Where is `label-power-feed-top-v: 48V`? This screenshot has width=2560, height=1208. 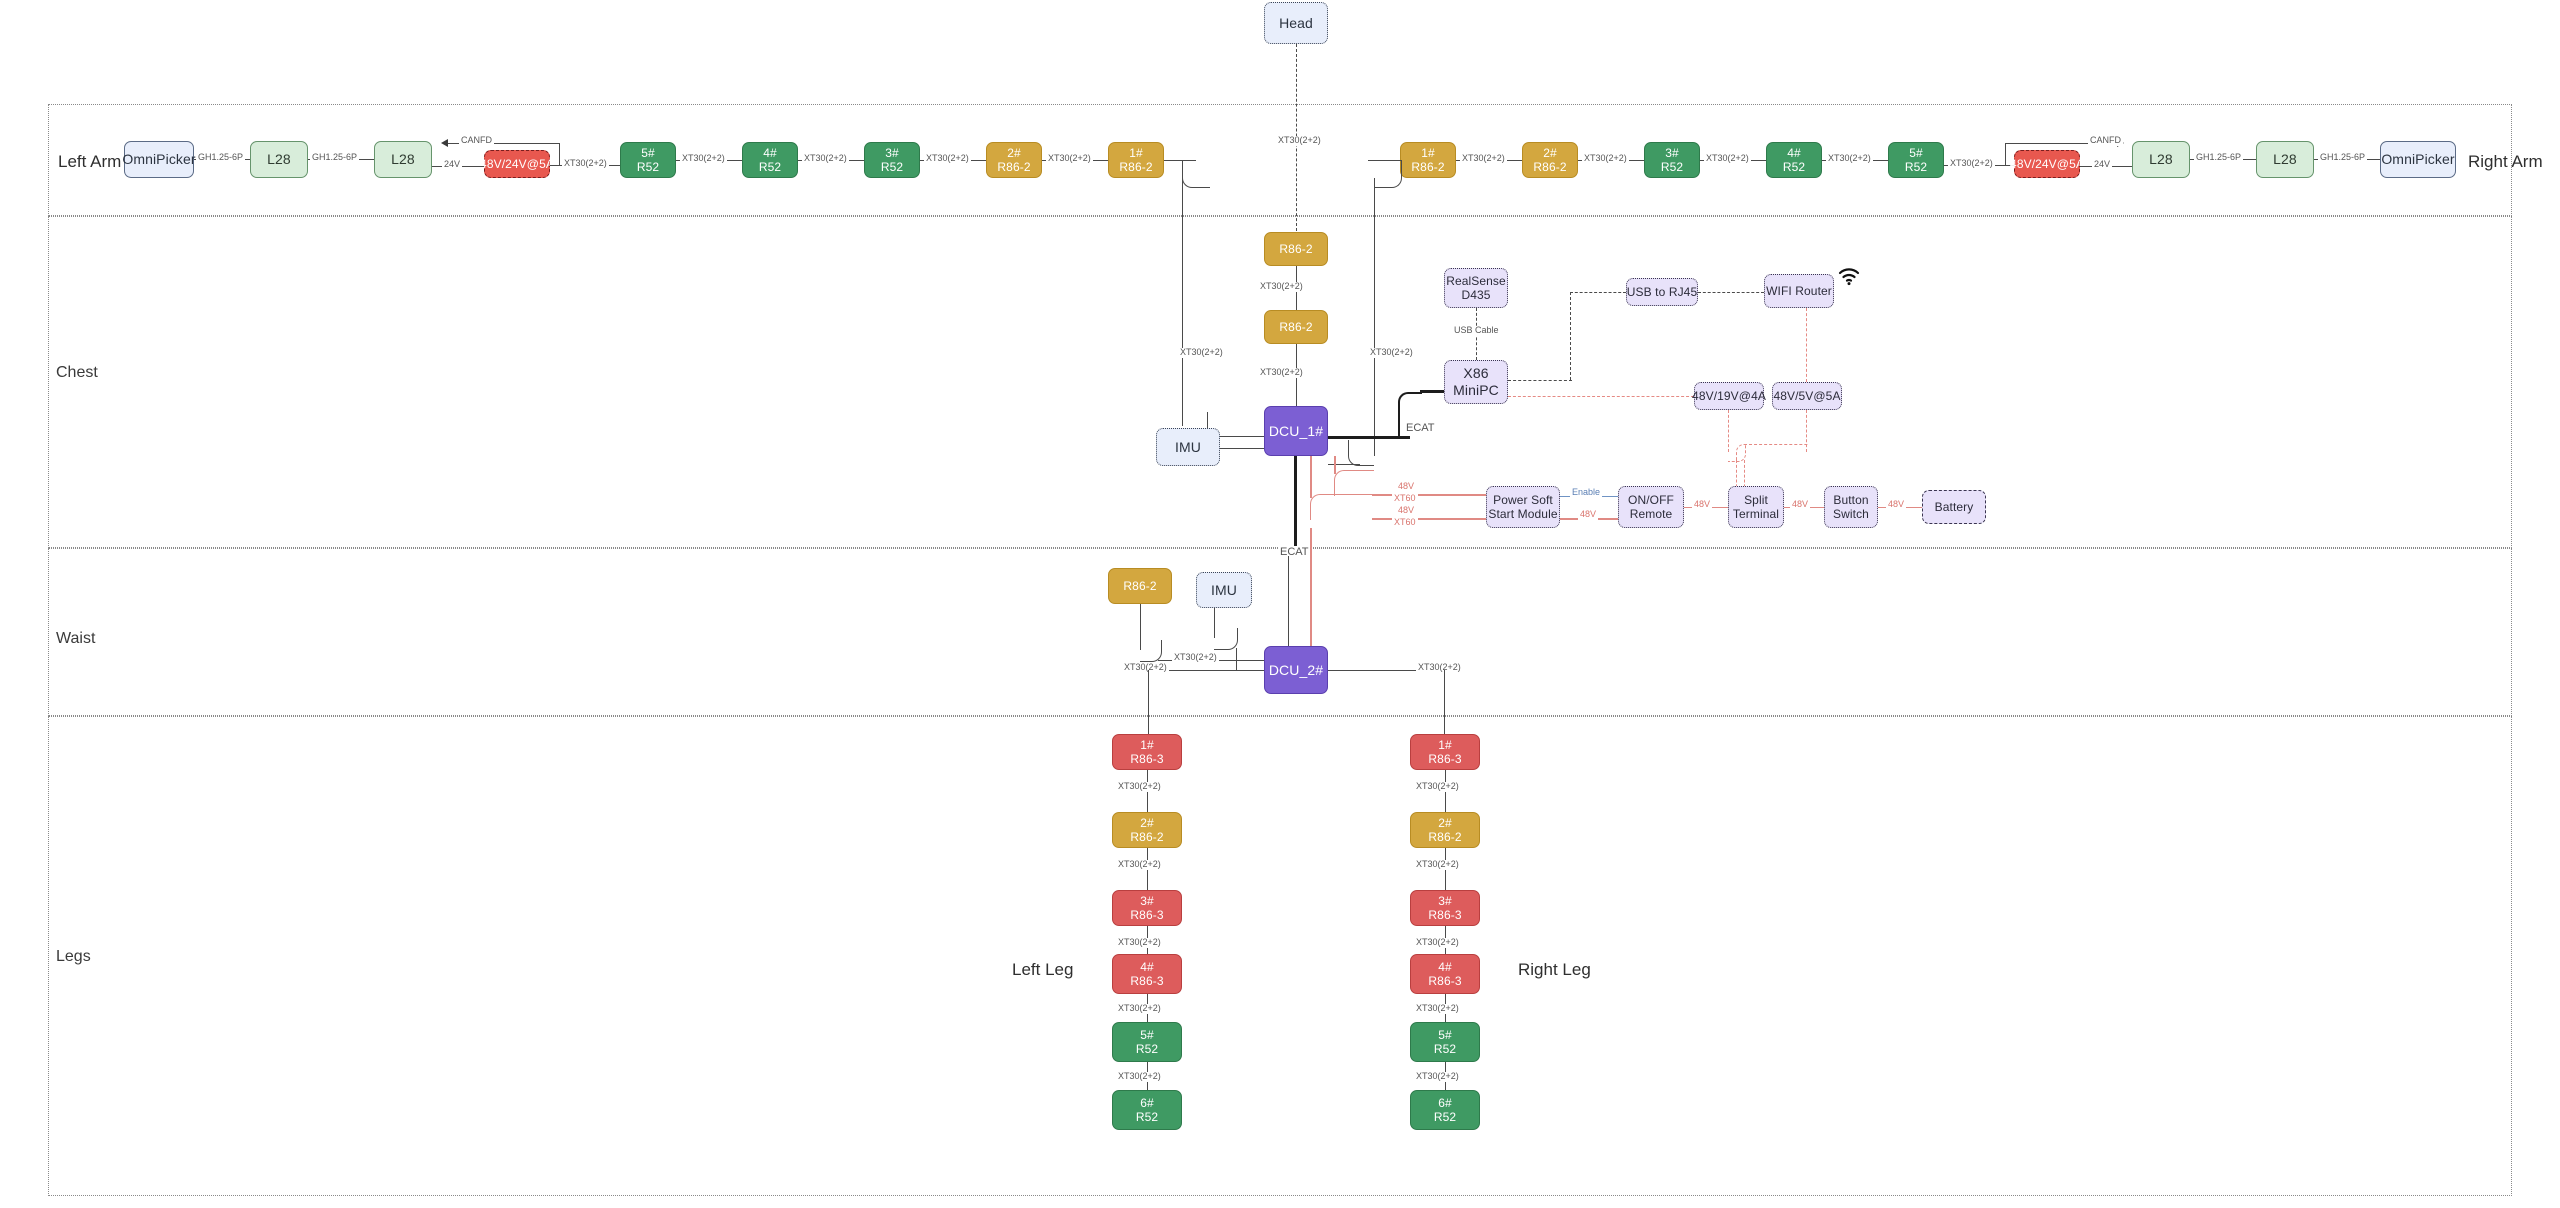 label-power-feed-top-v: 48V is located at coordinates (1406, 486).